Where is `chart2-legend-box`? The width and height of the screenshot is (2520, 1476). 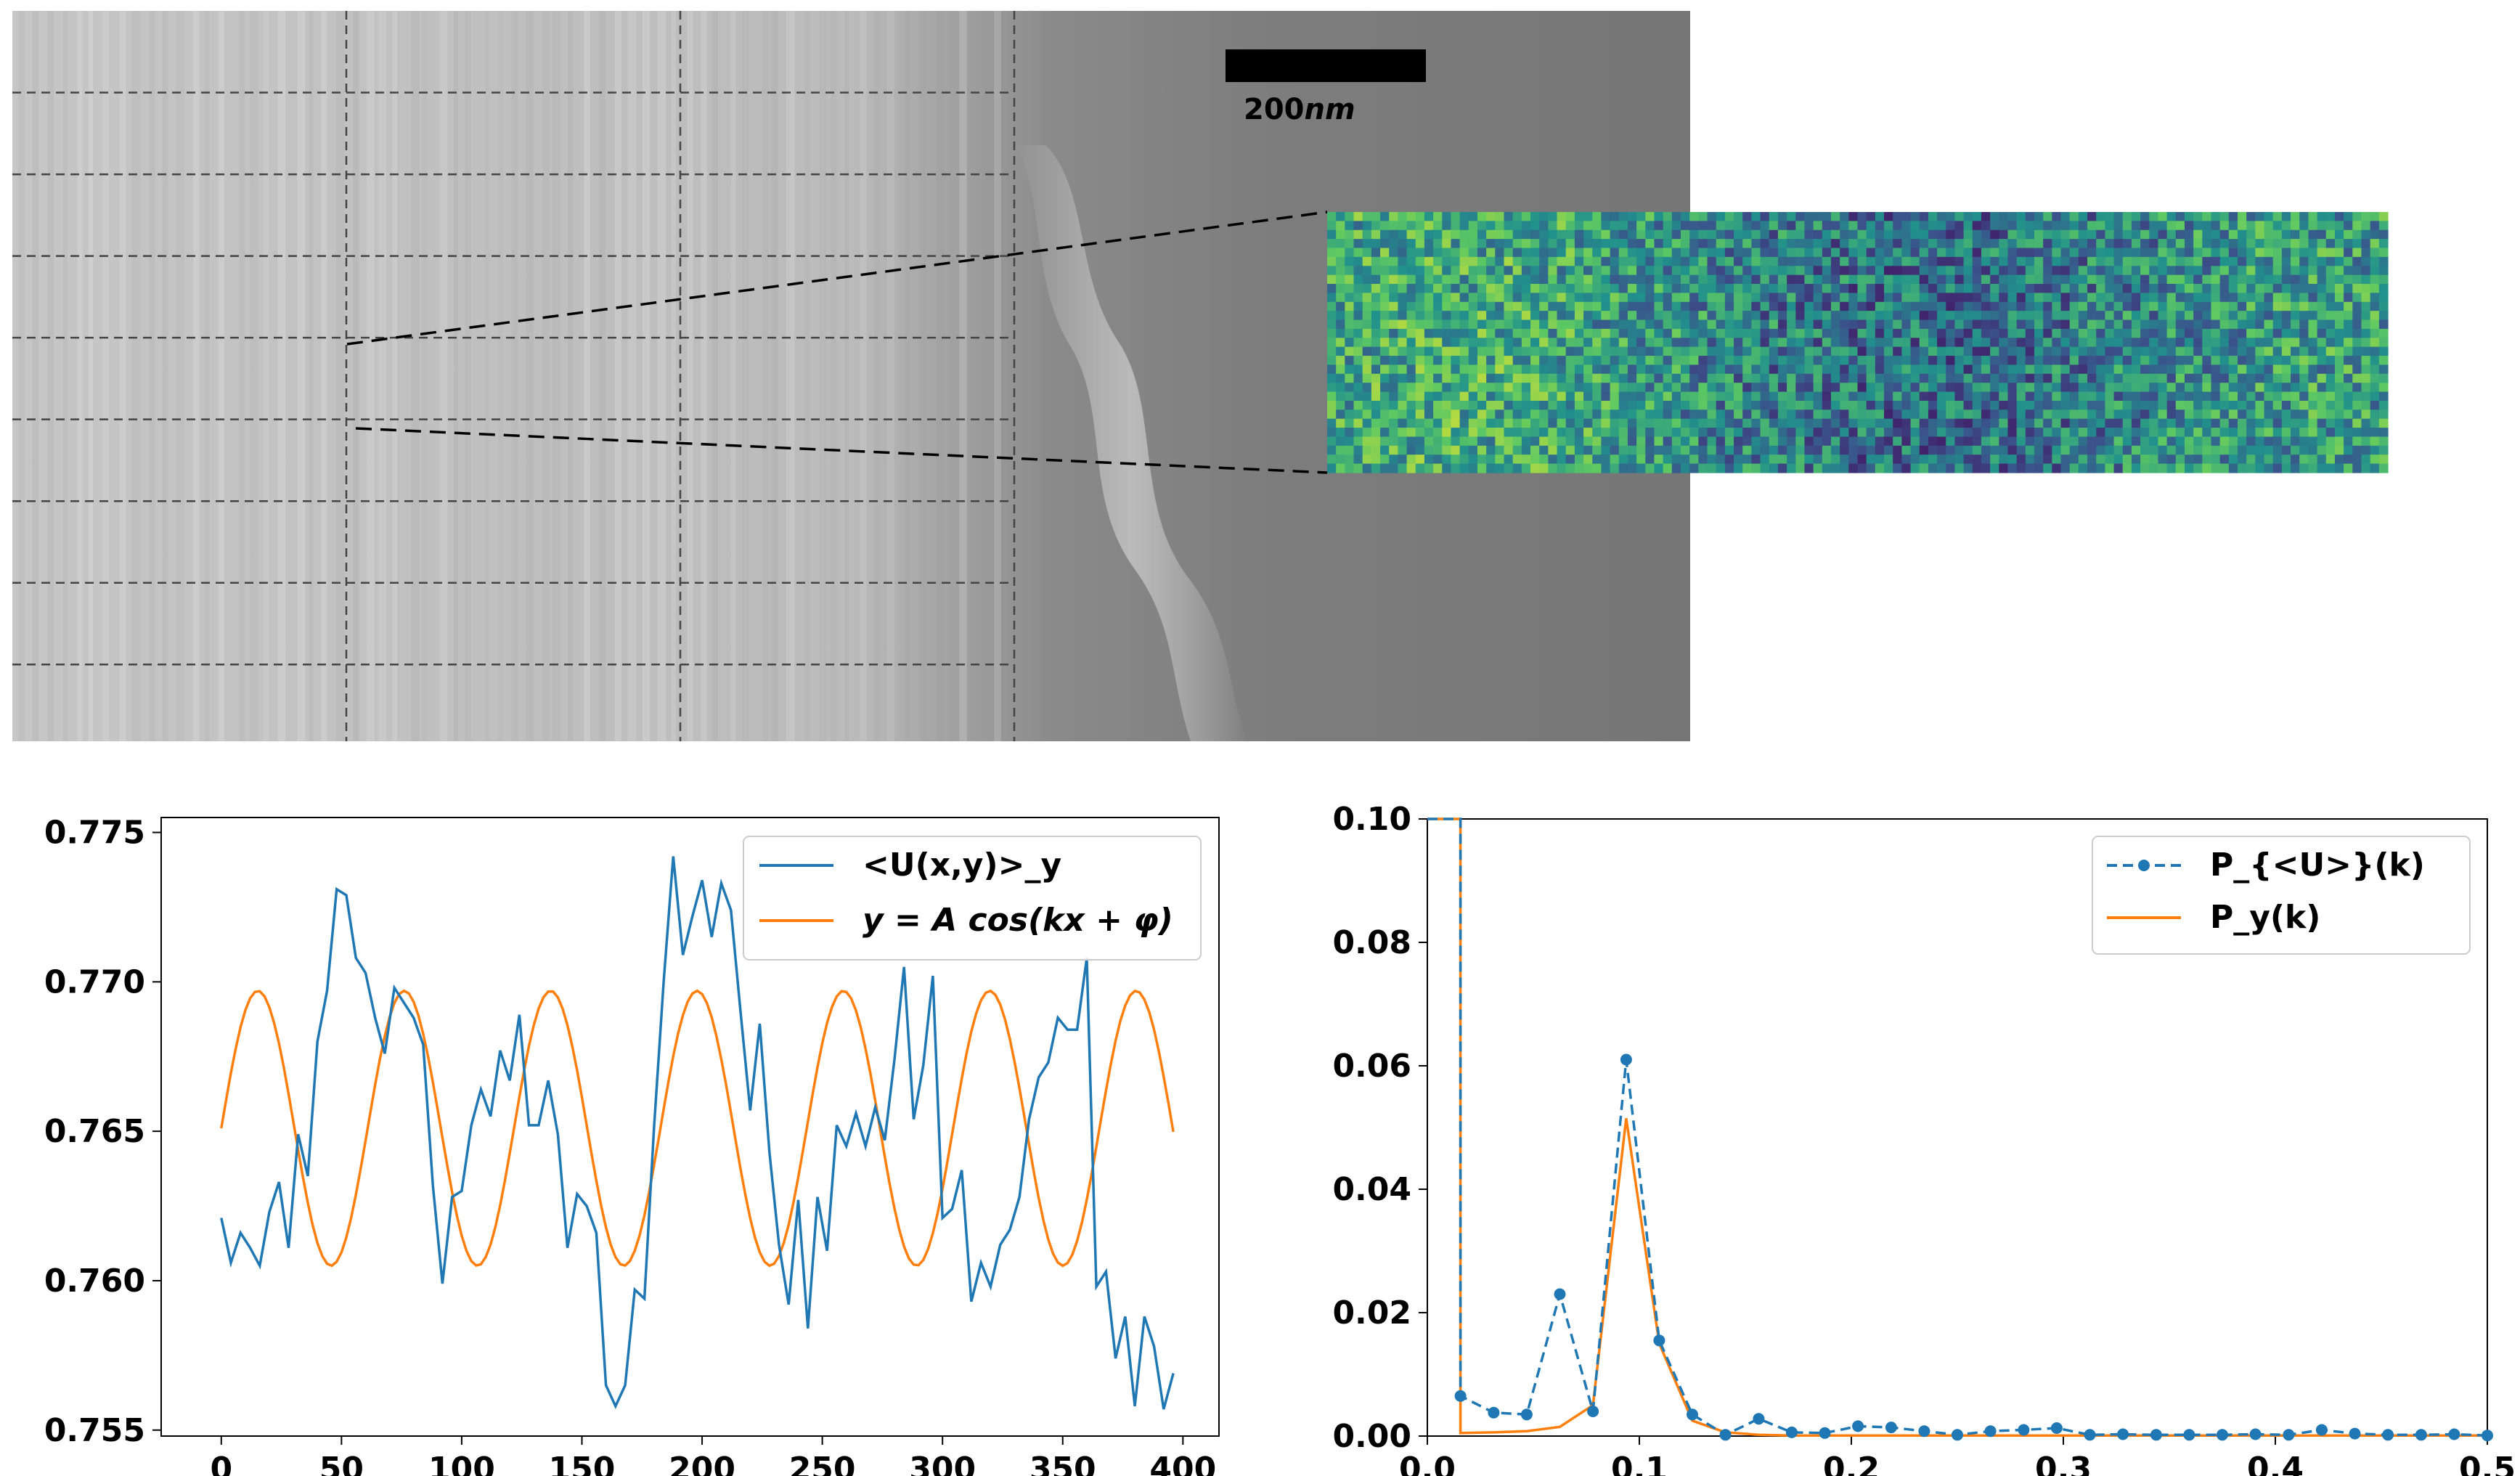 chart2-legend-box is located at coordinates (2281, 895).